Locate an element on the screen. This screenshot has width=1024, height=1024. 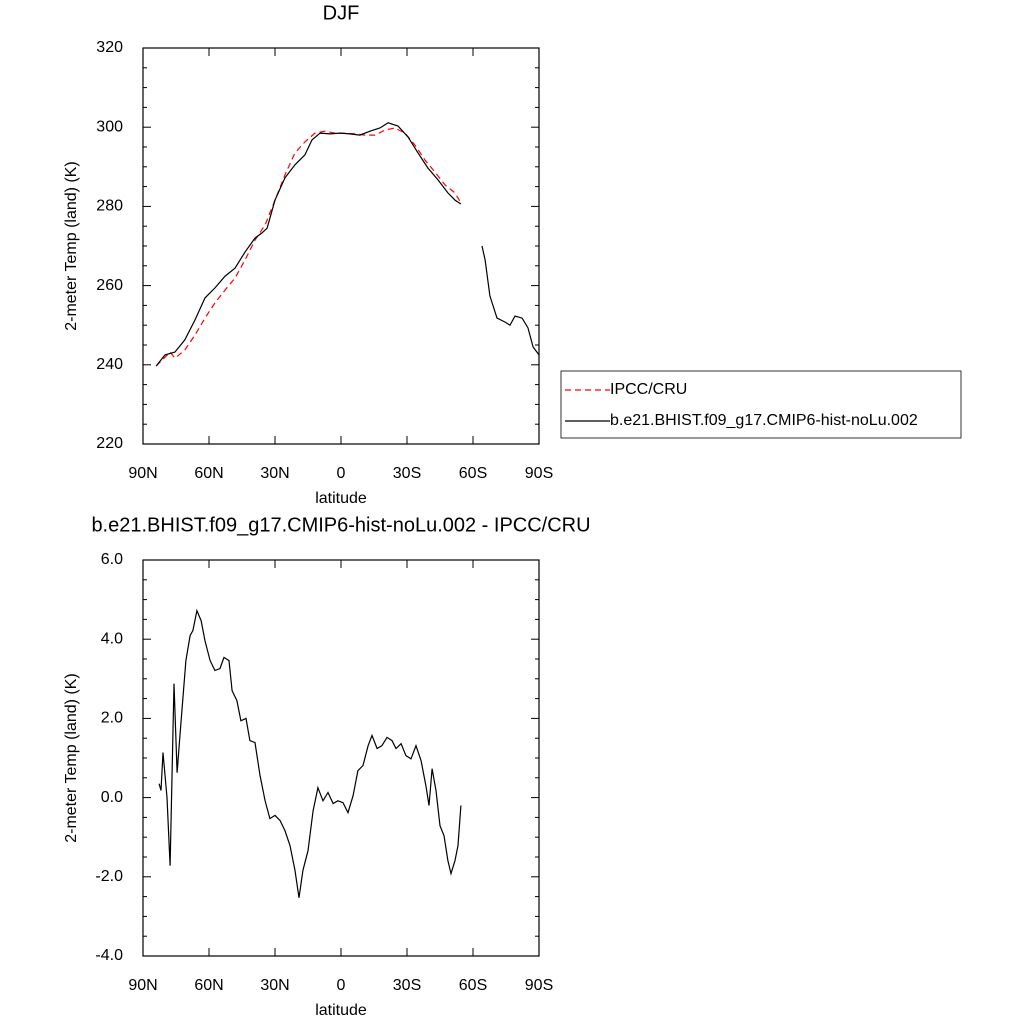
chart-title: DJF is located at coordinates (341, 13).